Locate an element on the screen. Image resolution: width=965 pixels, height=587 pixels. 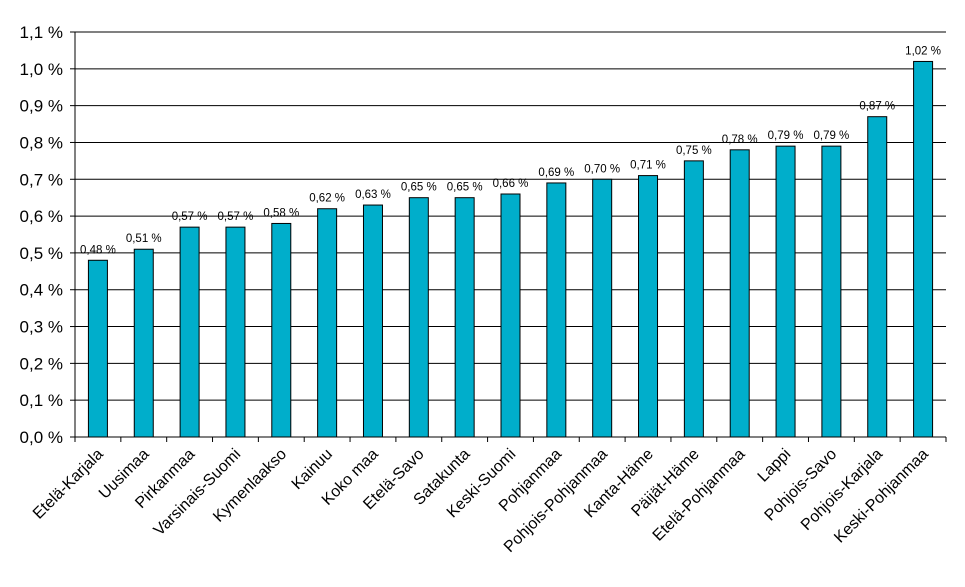
data-label: 1,02 % is located at coordinates (923, 51).